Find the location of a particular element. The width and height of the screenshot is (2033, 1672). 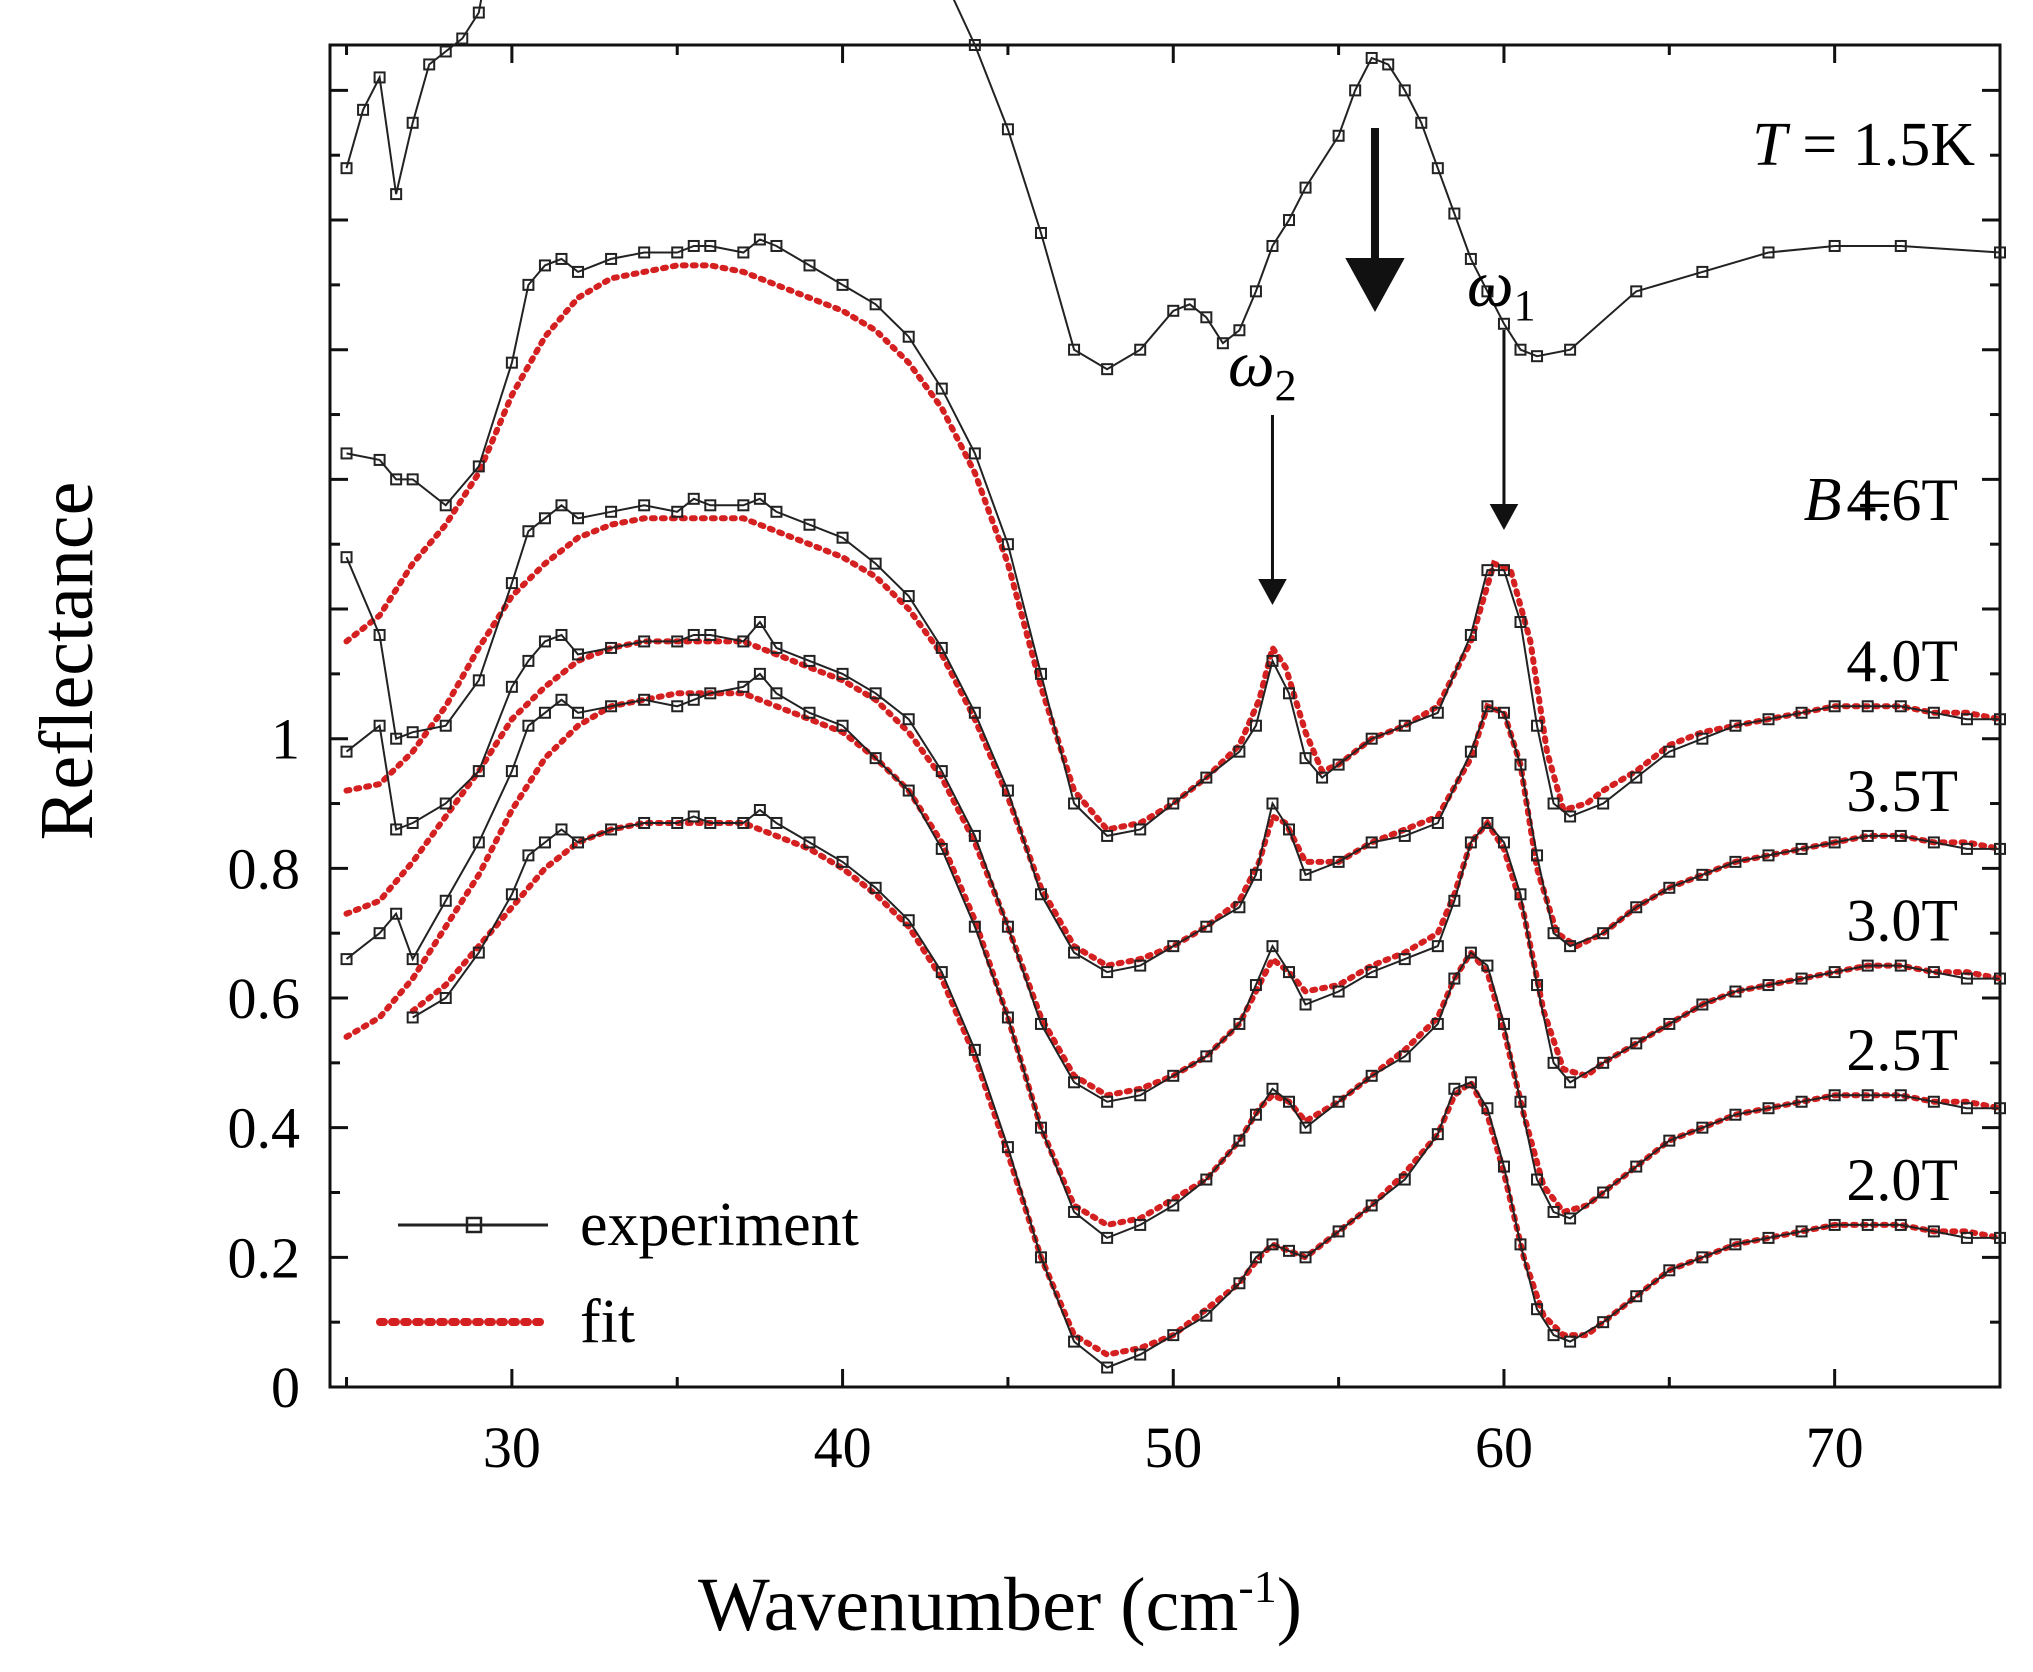

omega2-arrow-head is located at coordinates (1272, 592).